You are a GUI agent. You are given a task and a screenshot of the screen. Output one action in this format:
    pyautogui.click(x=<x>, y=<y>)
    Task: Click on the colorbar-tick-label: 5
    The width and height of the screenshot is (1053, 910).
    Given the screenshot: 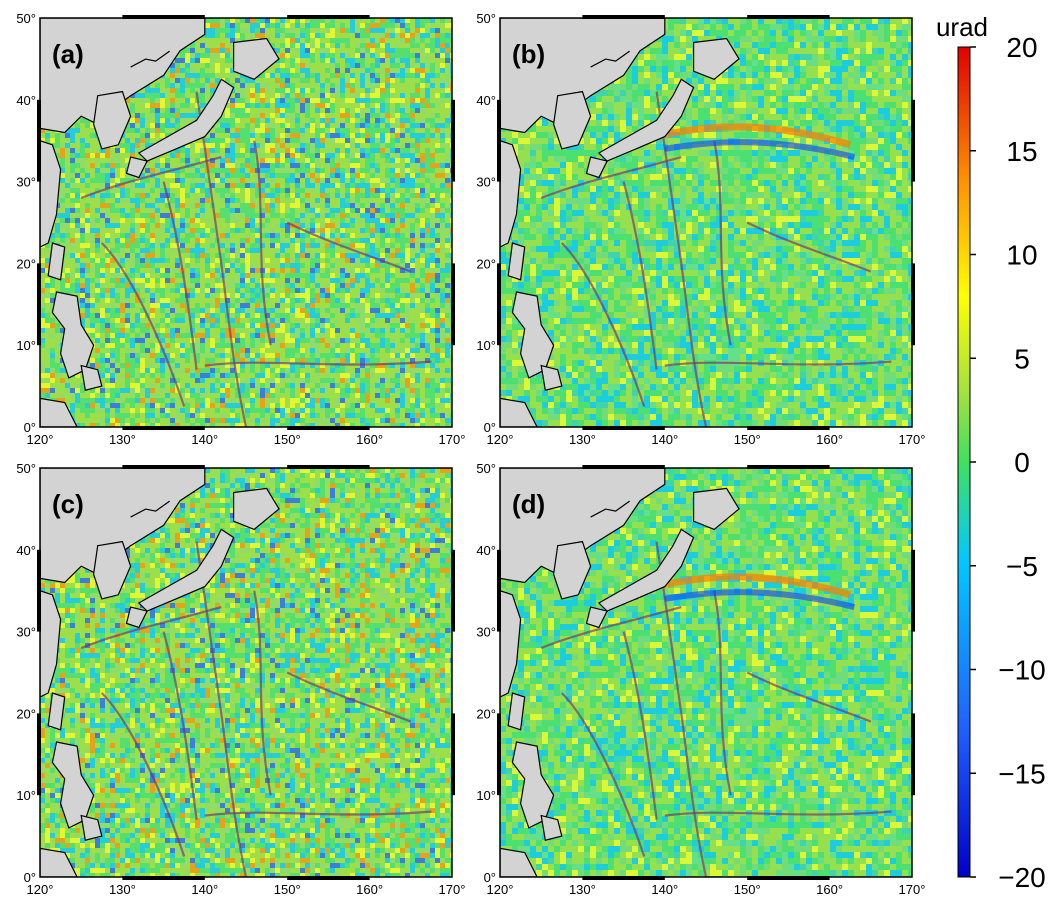 What is the action you would take?
    pyautogui.click(x=1022, y=358)
    